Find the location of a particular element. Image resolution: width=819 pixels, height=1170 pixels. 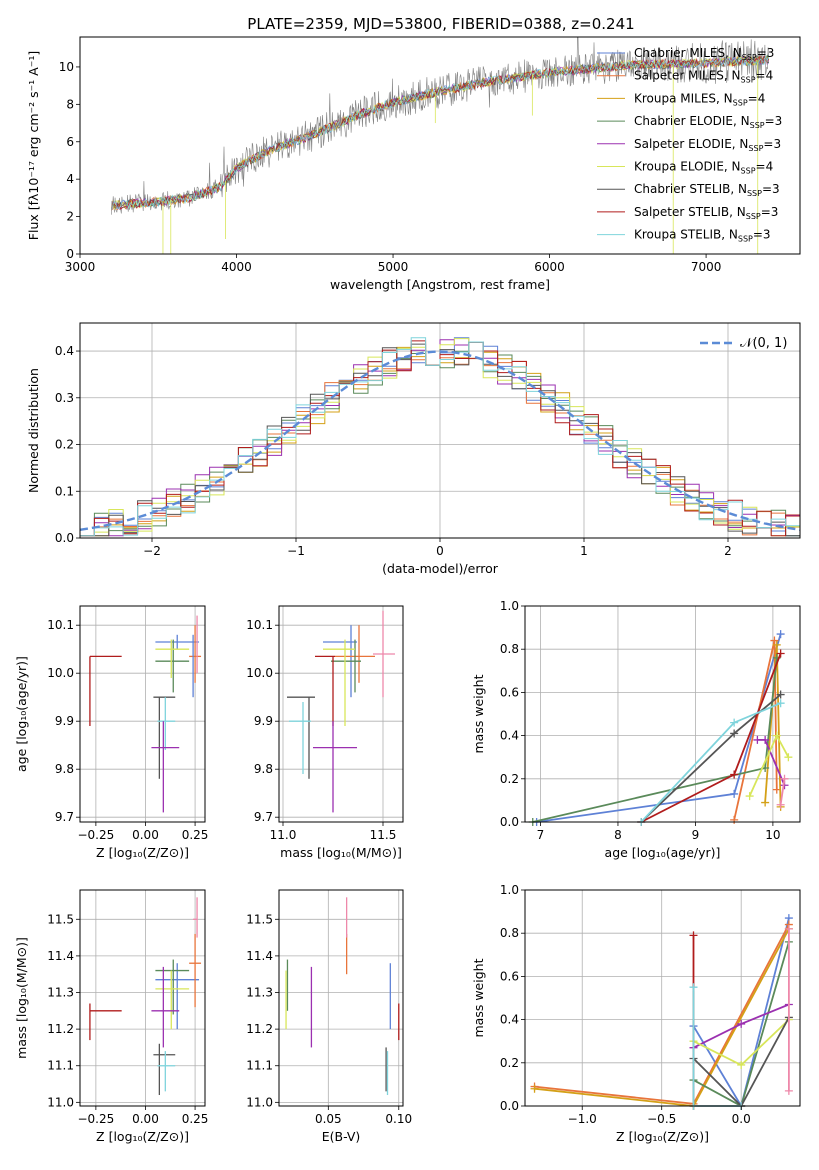

x-tick-label: 9 is located at coordinates (696, 835).